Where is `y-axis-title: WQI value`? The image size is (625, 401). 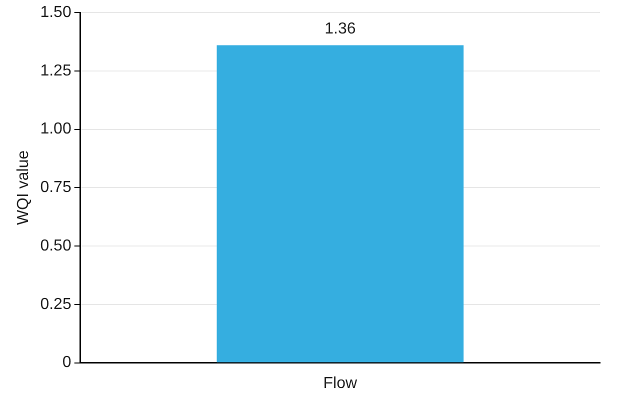
y-axis-title: WQI value is located at coordinates (23, 188).